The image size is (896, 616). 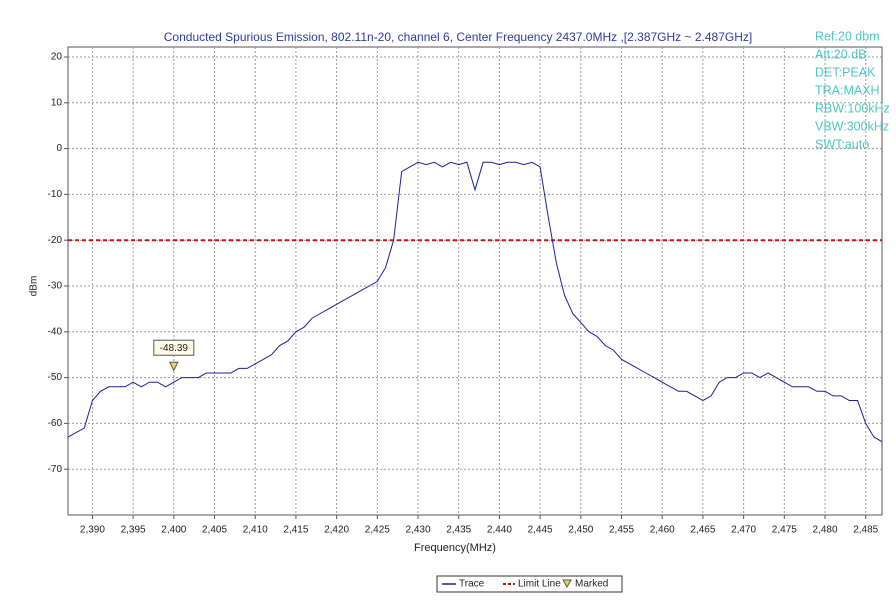 I want to click on y-tick-label: 0, so click(x=59, y=148).